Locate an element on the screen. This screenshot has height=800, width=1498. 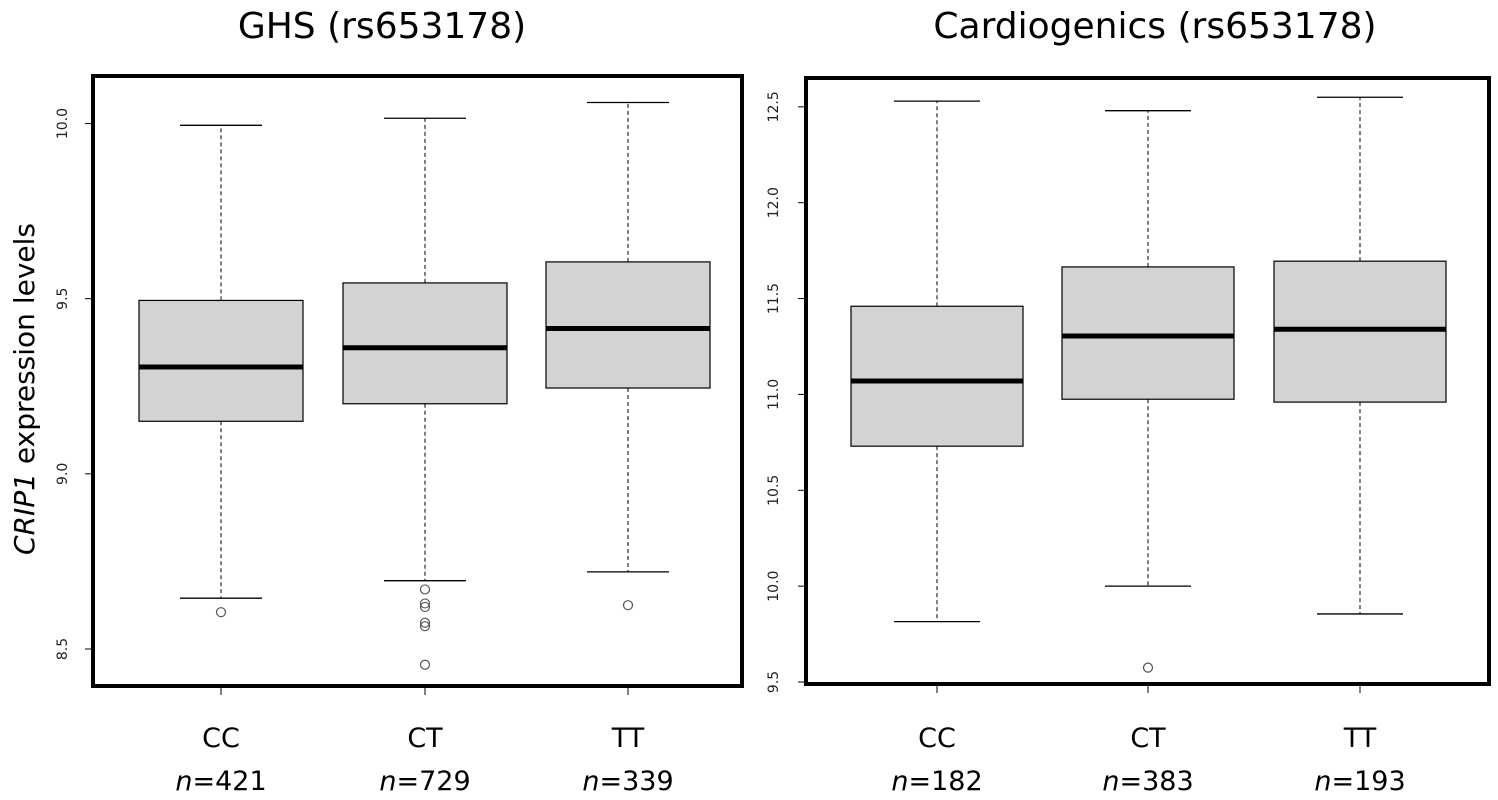
sample-size-label: n=729 is located at coordinates (424, 781).